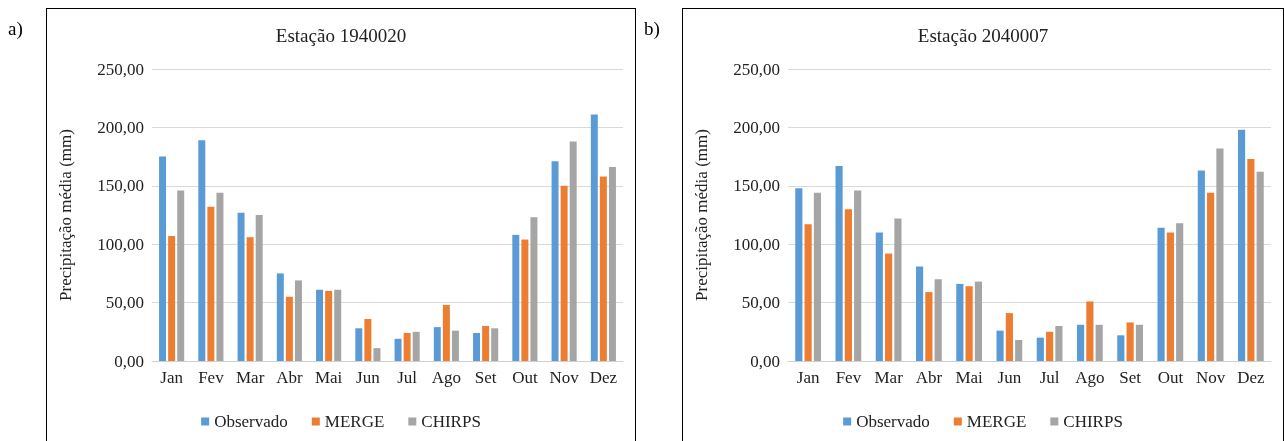  What do you see at coordinates (368, 377) in the screenshot?
I see `x-tick-label: Jun` at bounding box center [368, 377].